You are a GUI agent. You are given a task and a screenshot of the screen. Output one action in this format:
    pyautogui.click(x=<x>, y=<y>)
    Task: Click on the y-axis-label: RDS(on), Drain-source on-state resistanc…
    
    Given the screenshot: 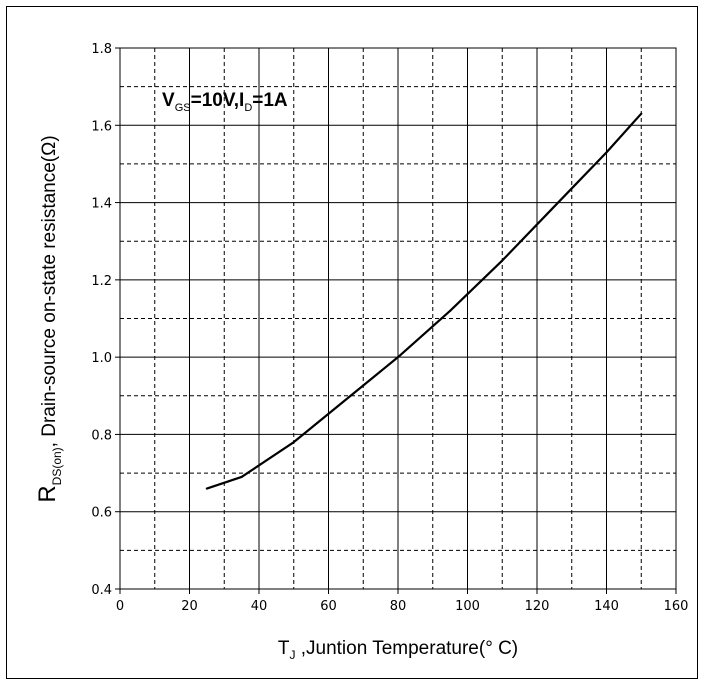 What is the action you would take?
    pyautogui.click(x=49, y=318)
    